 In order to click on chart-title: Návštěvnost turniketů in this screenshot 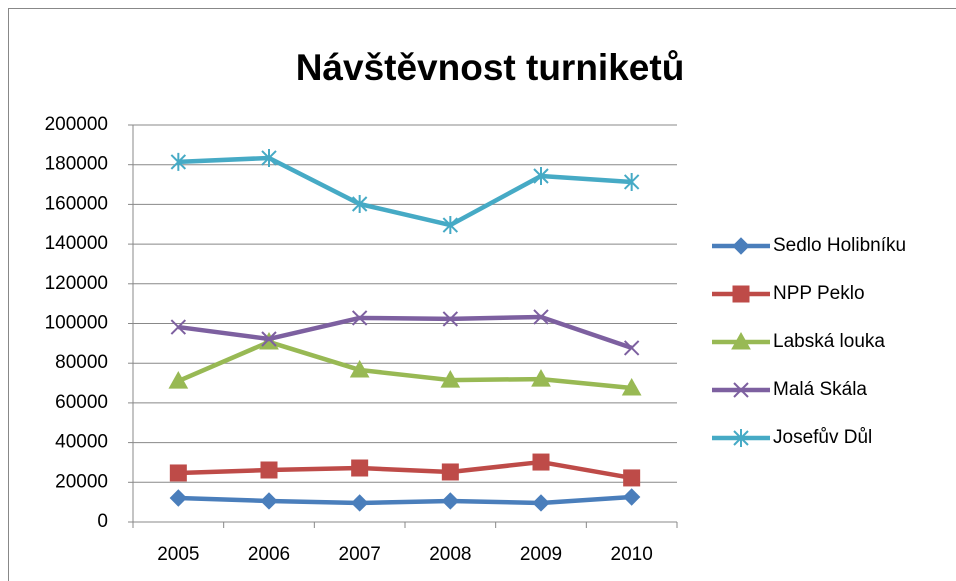, I will do `click(490, 67)`.